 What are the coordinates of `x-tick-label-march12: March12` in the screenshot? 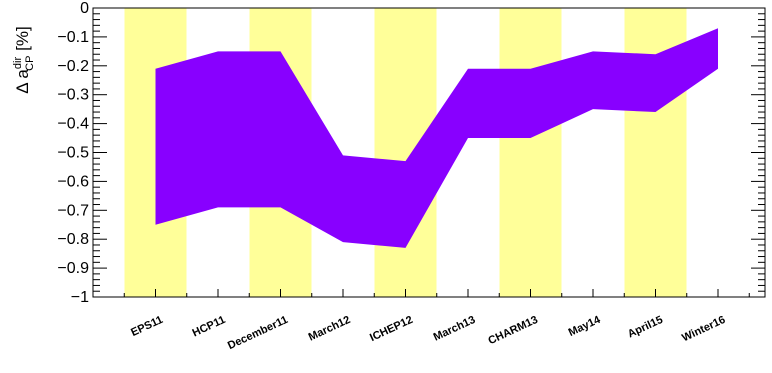 It's located at (330, 329).